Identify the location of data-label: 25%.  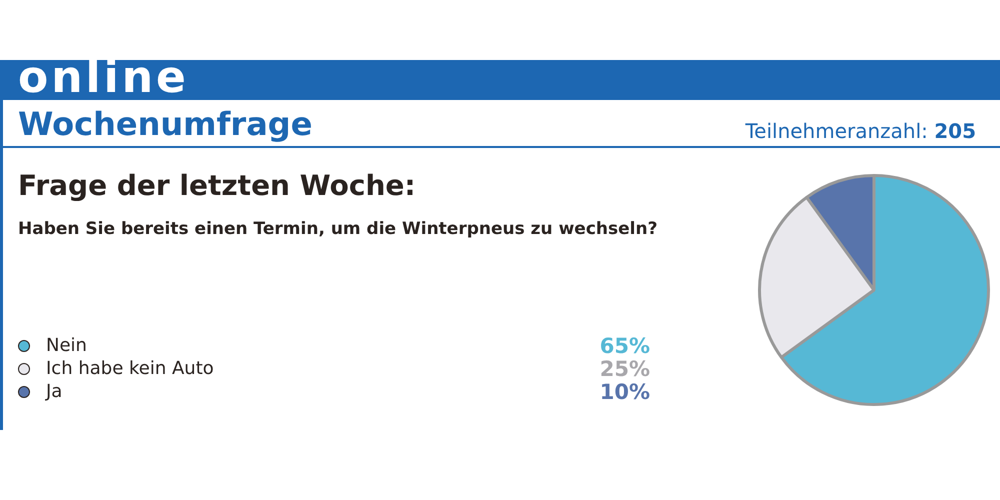
(625, 368).